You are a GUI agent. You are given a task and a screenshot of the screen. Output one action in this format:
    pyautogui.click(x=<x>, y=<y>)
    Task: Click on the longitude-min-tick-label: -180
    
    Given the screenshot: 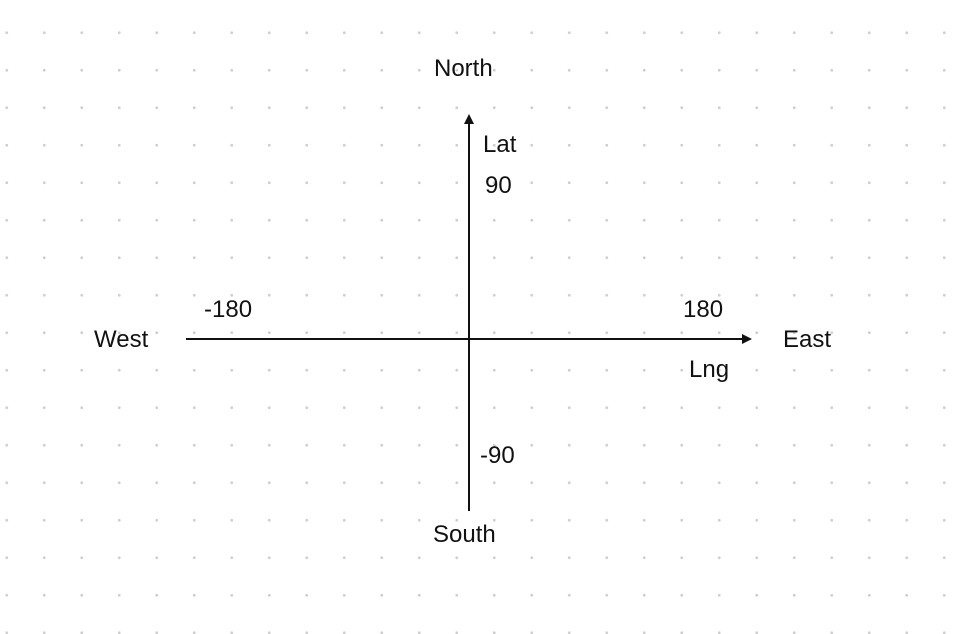 What is the action you would take?
    pyautogui.click(x=228, y=309)
    